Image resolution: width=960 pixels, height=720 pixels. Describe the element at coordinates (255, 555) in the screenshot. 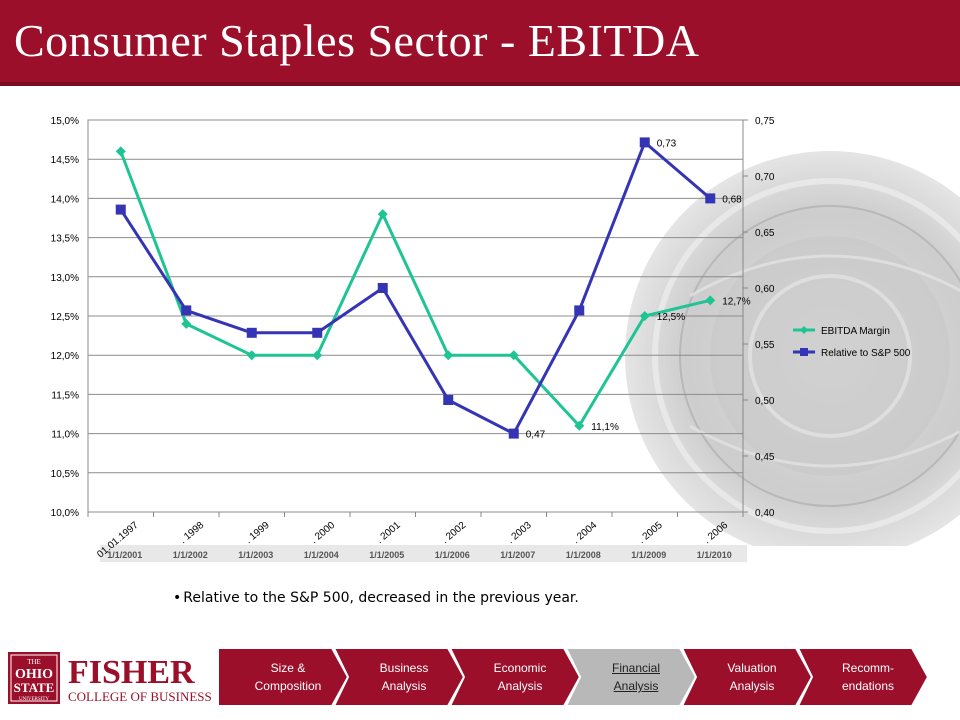

I see `secondary-x-tick-label: 1/1/2003` at that location.